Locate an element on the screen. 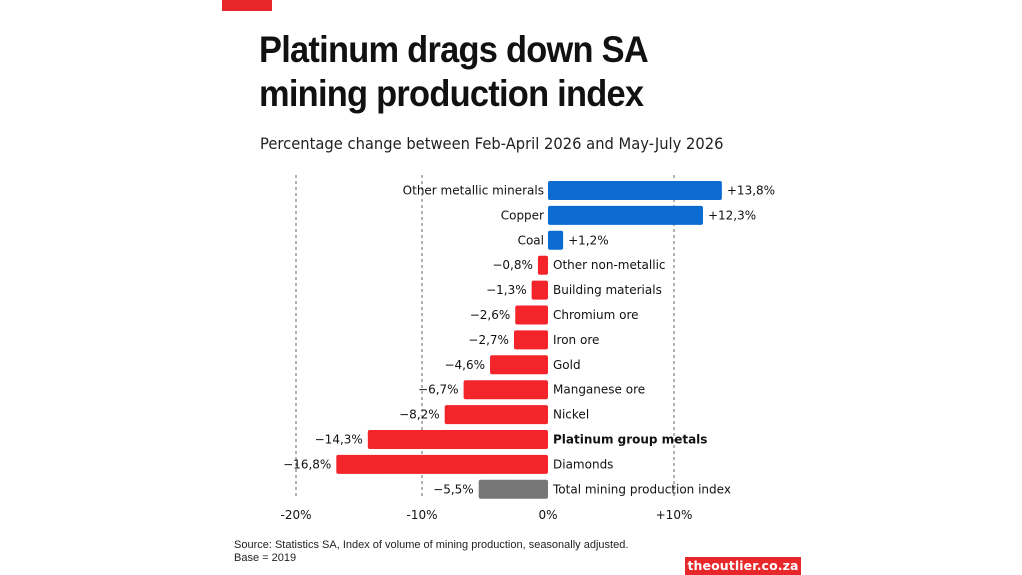  value-label: −16,8% is located at coordinates (307, 464).